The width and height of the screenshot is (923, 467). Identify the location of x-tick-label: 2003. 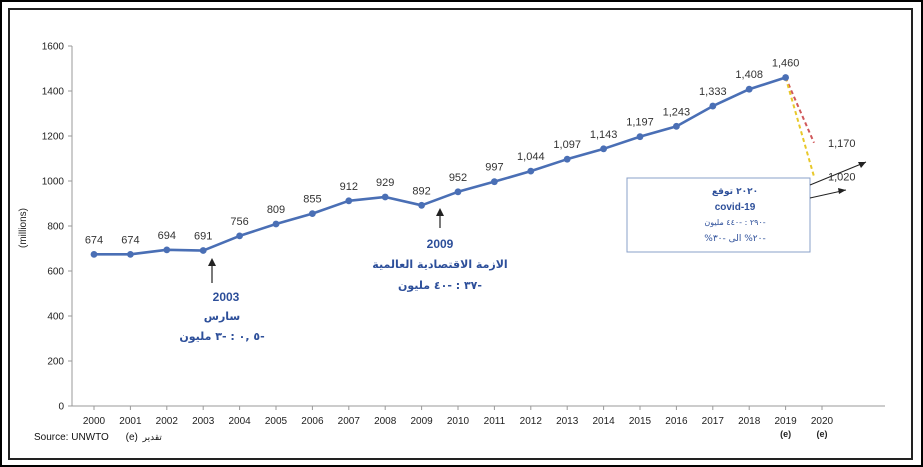
(203, 421).